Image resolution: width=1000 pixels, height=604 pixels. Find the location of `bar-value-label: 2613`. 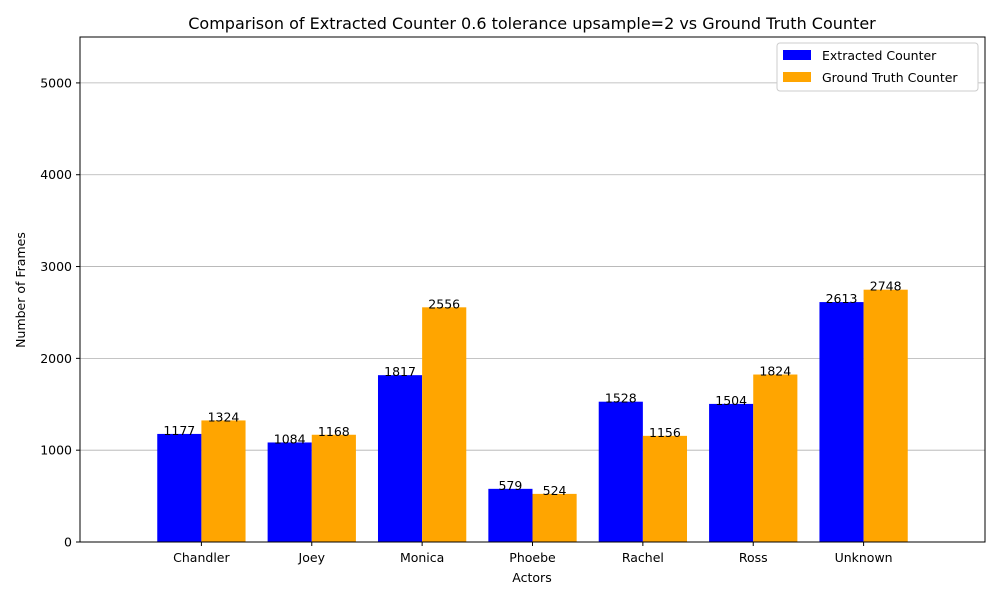

bar-value-label: 2613 is located at coordinates (842, 298).